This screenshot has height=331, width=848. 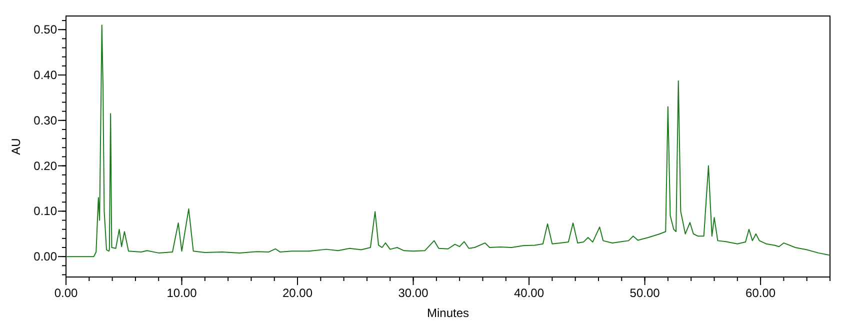 What do you see at coordinates (761, 293) in the screenshot?
I see `x-tick-label: 60.00` at bounding box center [761, 293].